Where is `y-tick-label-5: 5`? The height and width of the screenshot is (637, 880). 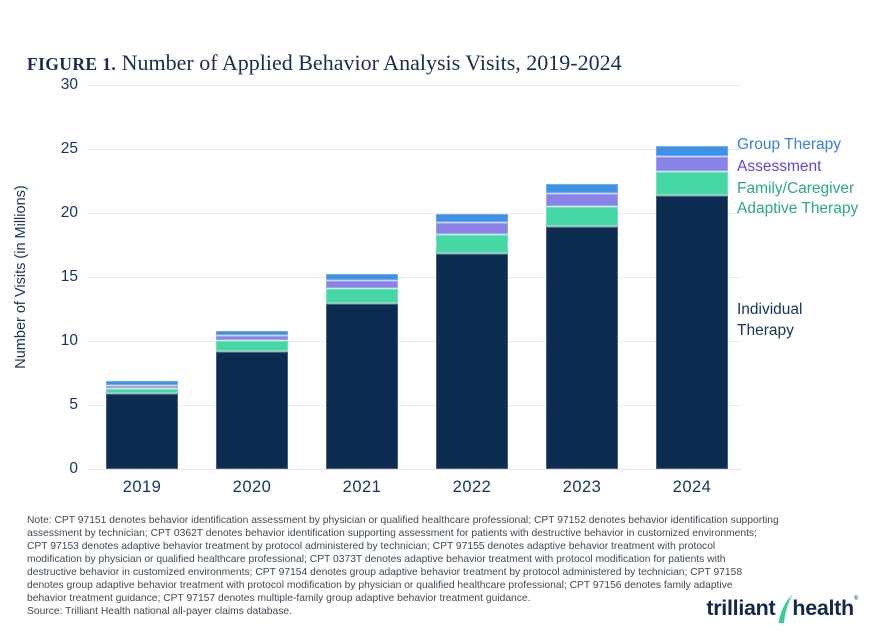
y-tick-label-5: 5 is located at coordinates (73, 404).